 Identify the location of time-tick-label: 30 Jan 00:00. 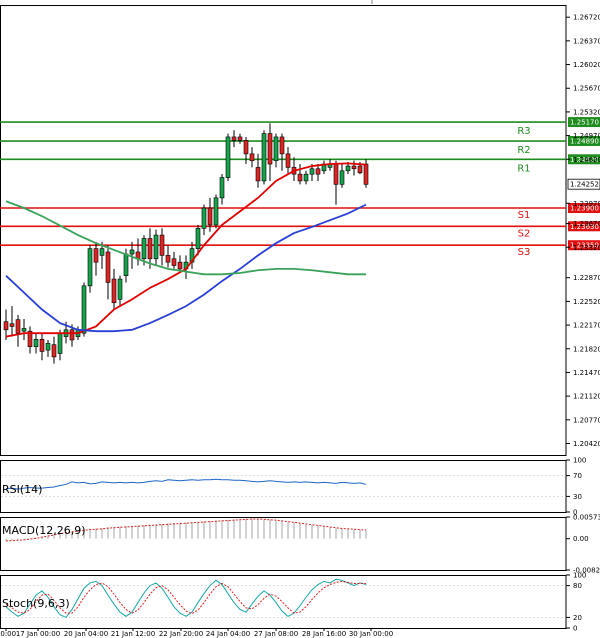
(371, 634).